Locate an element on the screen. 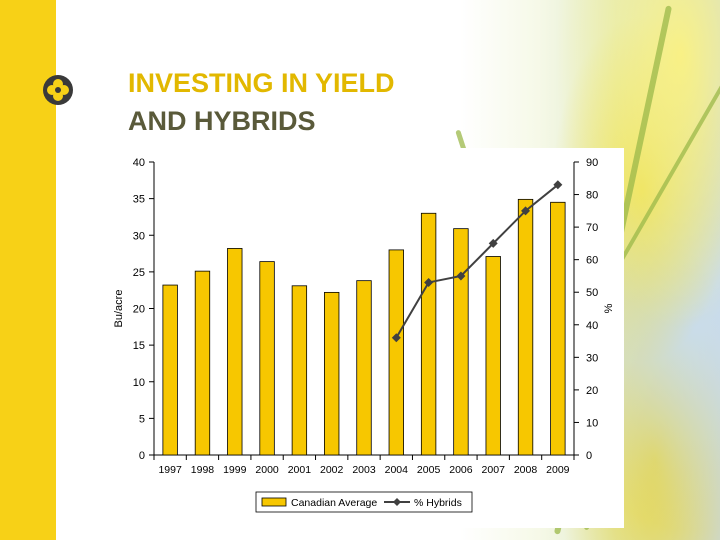 This screenshot has width=720, height=540. y-tick-label-right: 60 is located at coordinates (592, 261).